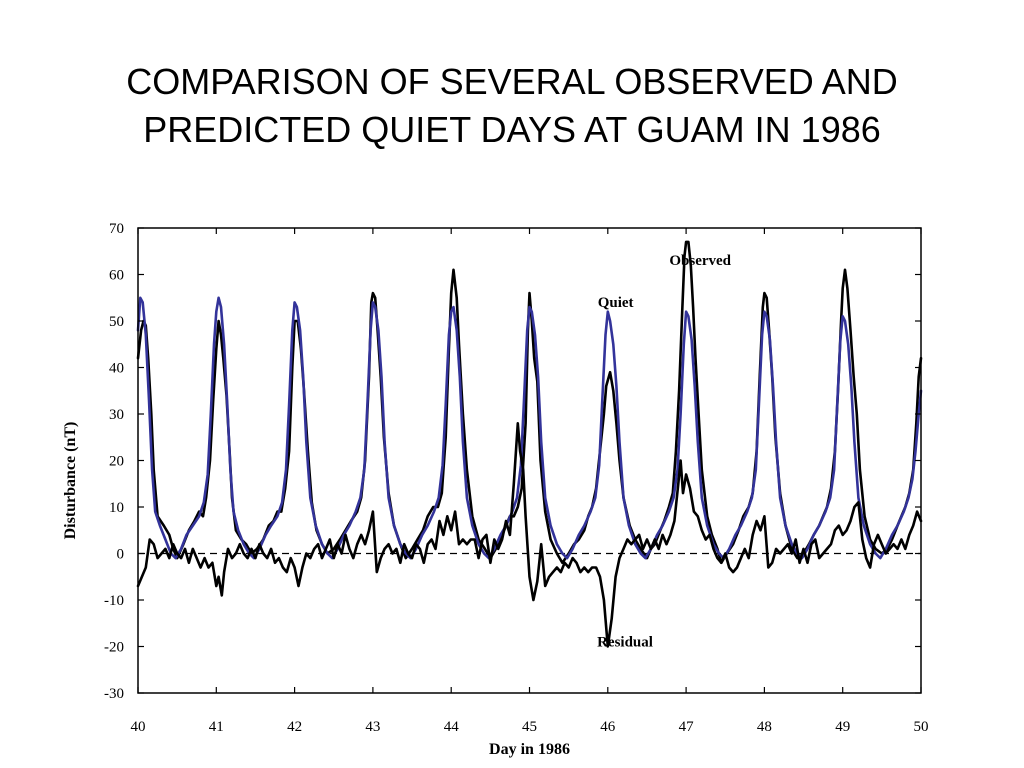 This screenshot has height=768, width=1024. What do you see at coordinates (294, 727) in the screenshot?
I see `x-tick-label: 42` at bounding box center [294, 727].